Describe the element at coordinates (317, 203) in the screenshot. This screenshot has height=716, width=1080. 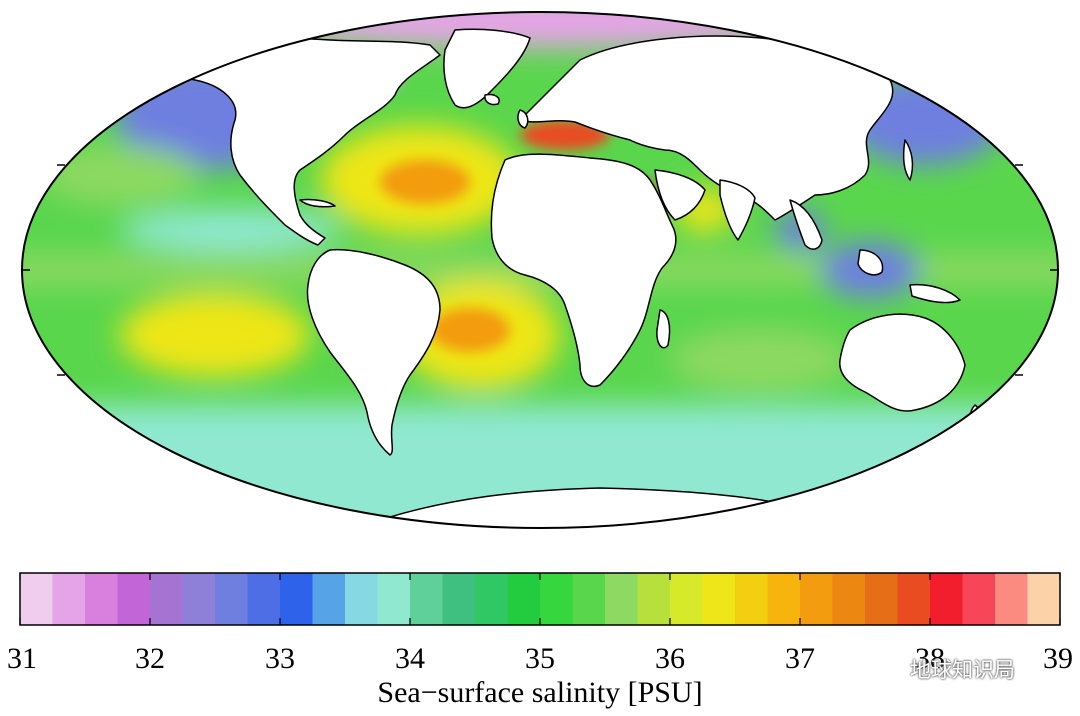
I see `cuba` at that location.